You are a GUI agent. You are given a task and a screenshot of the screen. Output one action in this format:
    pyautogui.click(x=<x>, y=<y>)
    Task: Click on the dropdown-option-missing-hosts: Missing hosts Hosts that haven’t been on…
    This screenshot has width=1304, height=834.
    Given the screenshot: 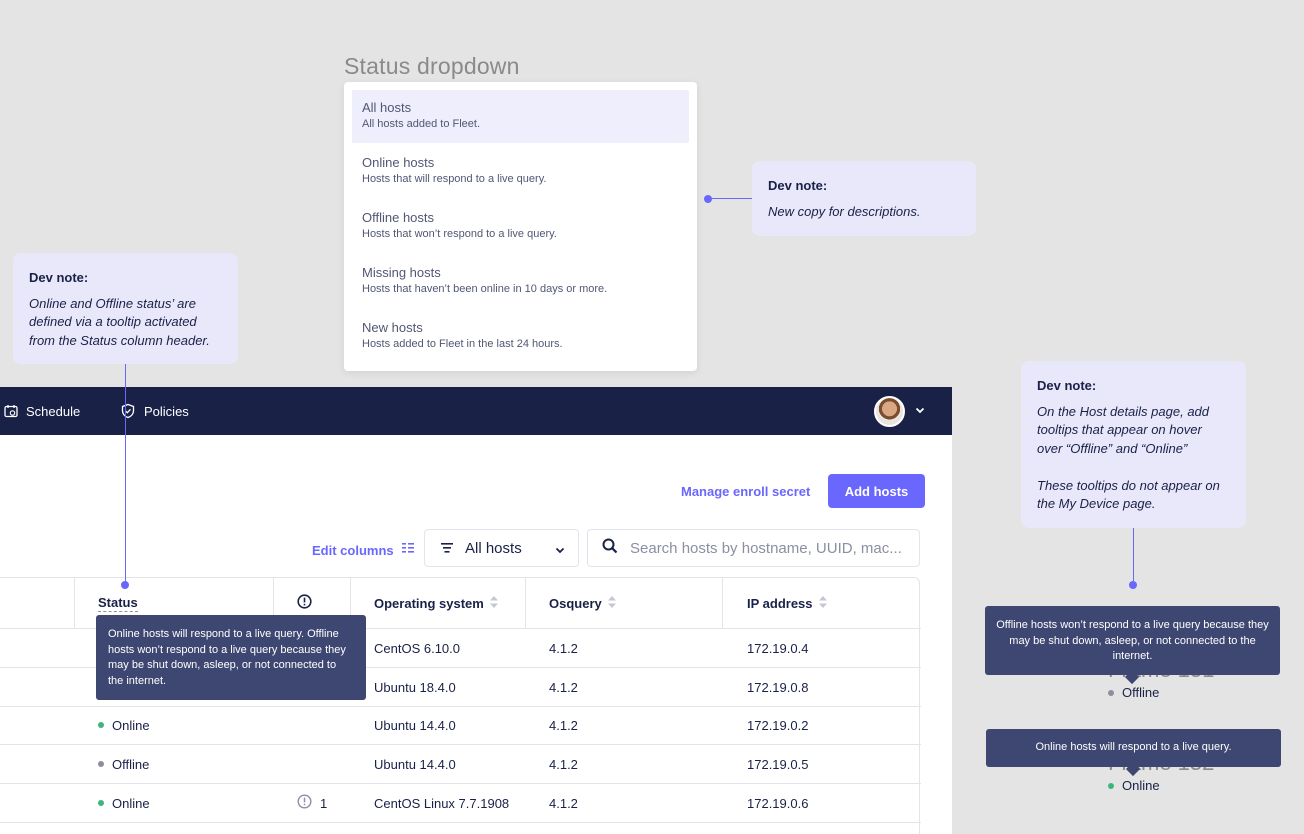 What is the action you would take?
    pyautogui.click(x=520, y=281)
    